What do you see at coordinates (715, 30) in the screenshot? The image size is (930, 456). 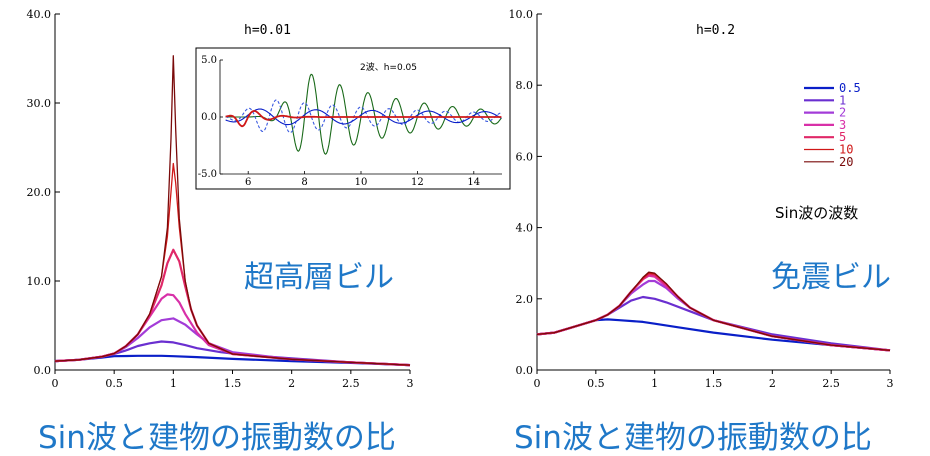 I see `right-h-label: h=0.2` at bounding box center [715, 30].